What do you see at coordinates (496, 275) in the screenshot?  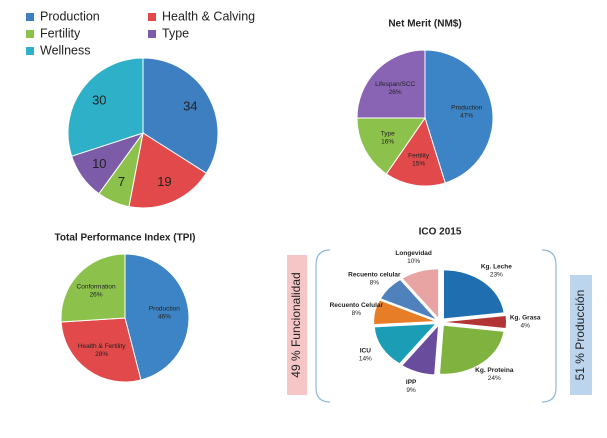 I see `slice-label: 23%` at bounding box center [496, 275].